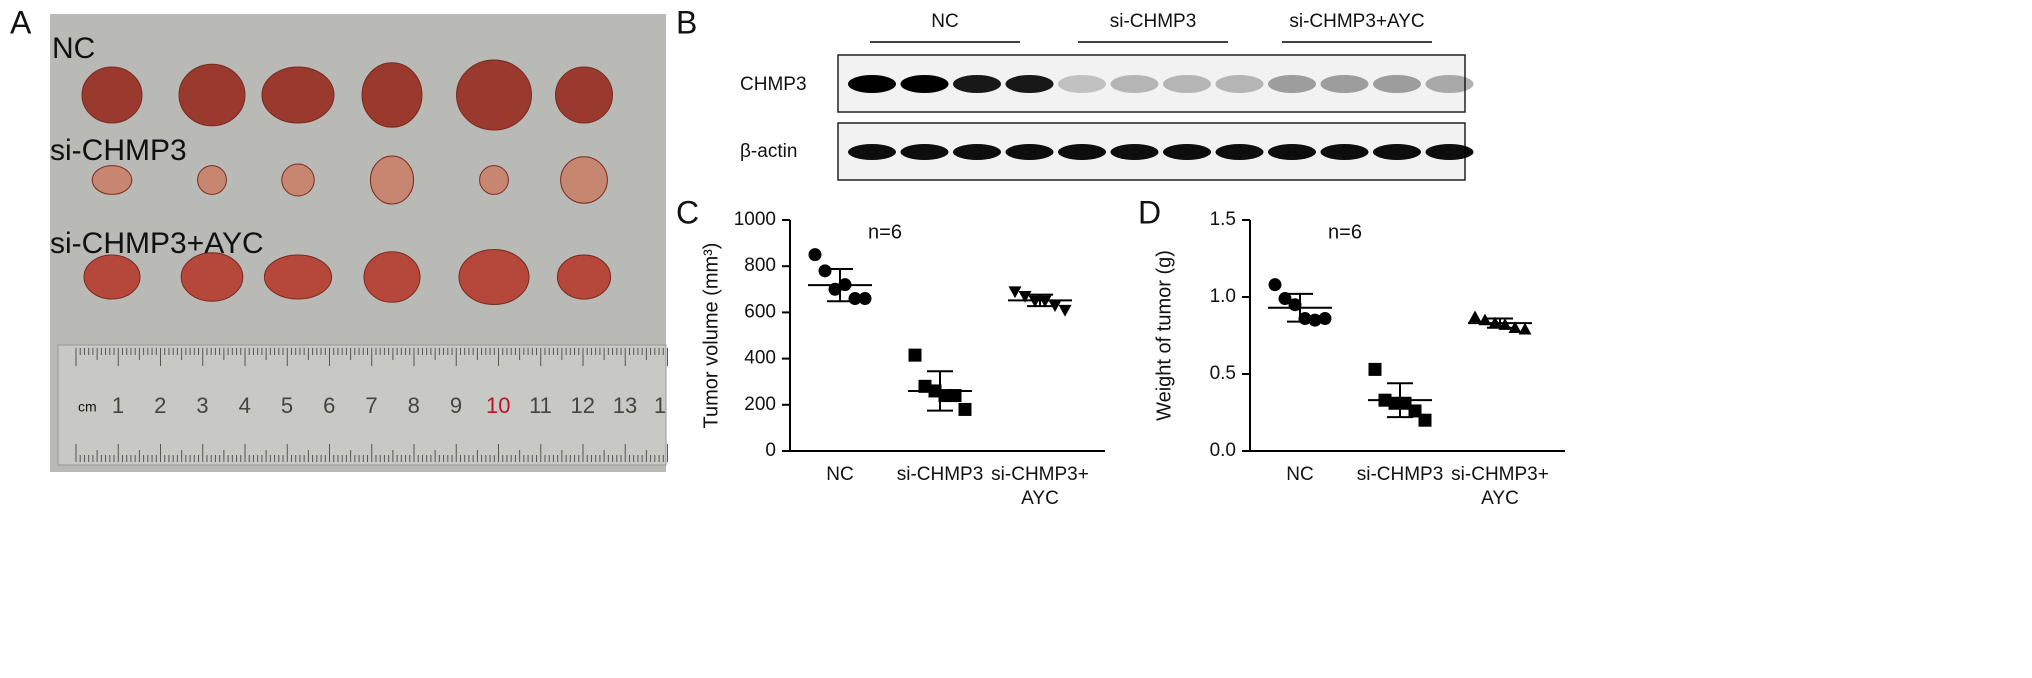  What do you see at coordinates (1356, 21) in the screenshot?
I see `blot-group: si-CHMP3+AYC` at bounding box center [1356, 21].